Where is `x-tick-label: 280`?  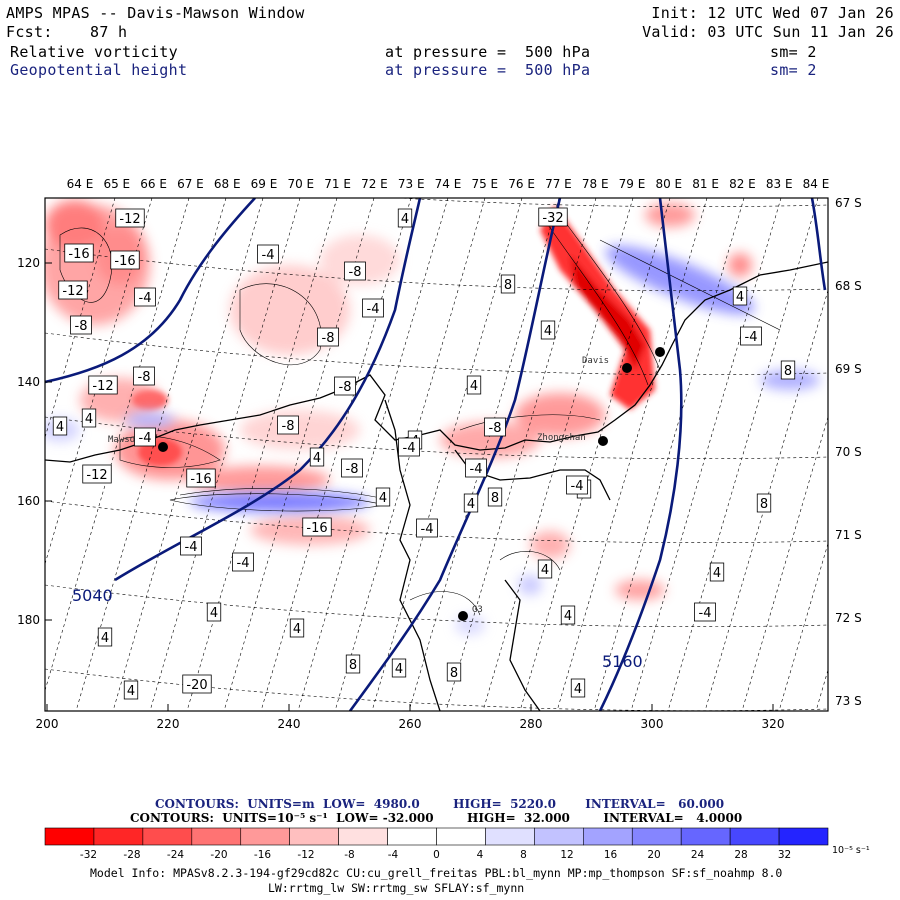 x-tick-label: 280 is located at coordinates (531, 724).